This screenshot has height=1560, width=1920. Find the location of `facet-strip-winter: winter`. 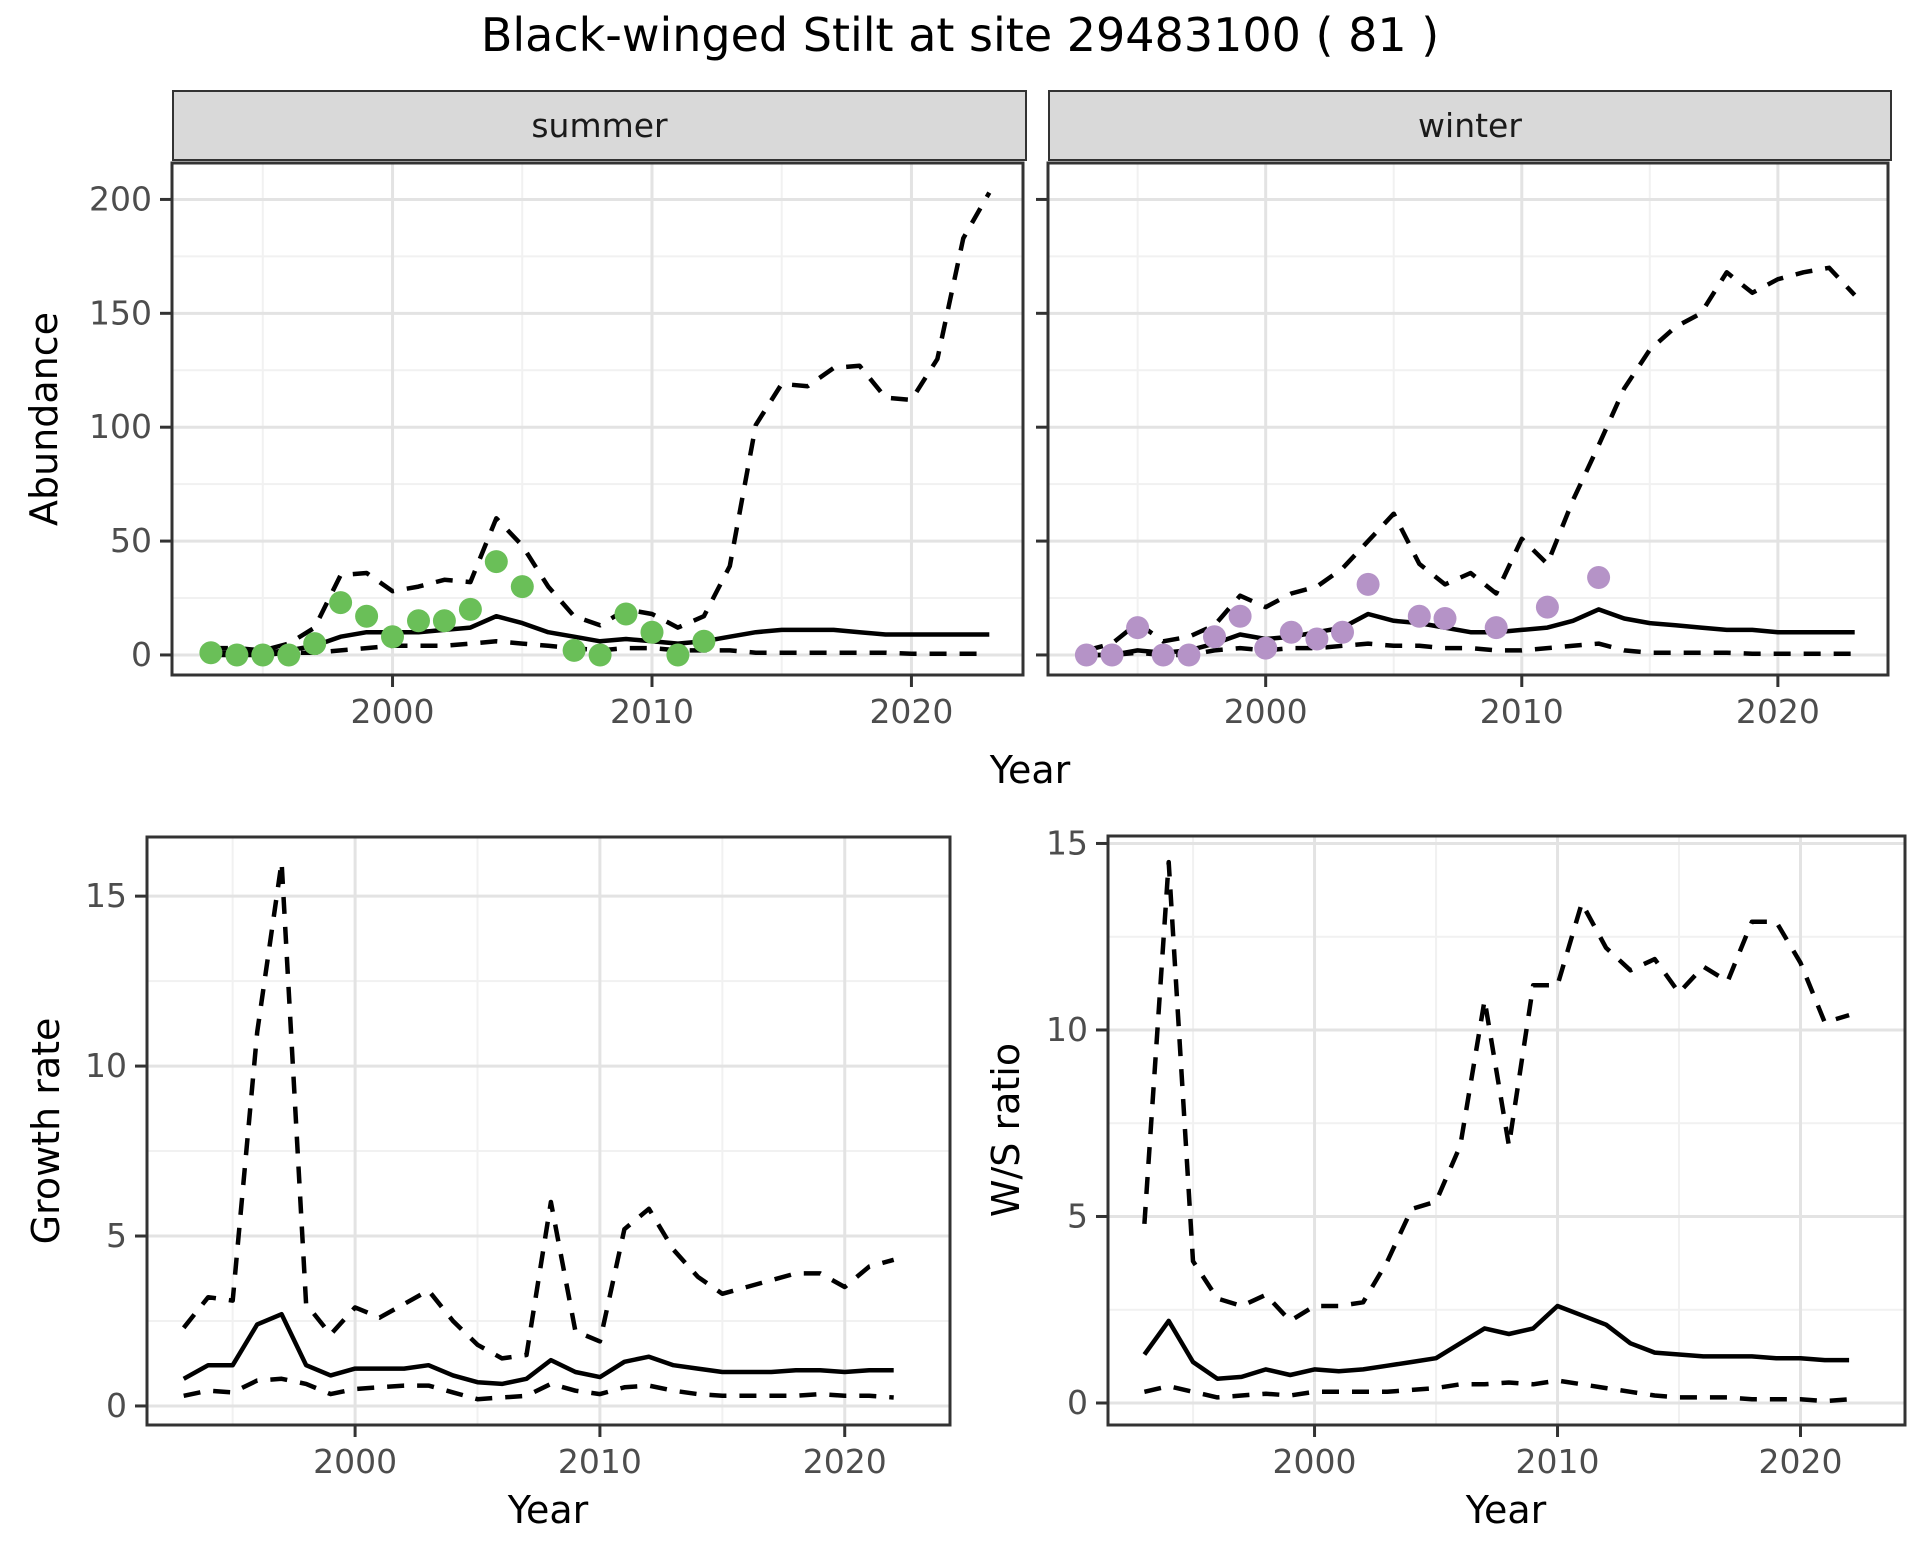

facet-strip-winter: winter is located at coordinates (1470, 125).